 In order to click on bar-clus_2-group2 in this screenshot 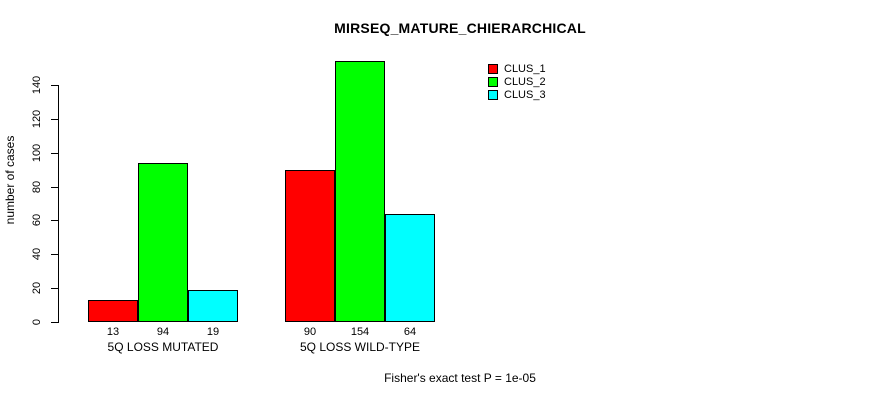, I will do `click(360, 191)`.